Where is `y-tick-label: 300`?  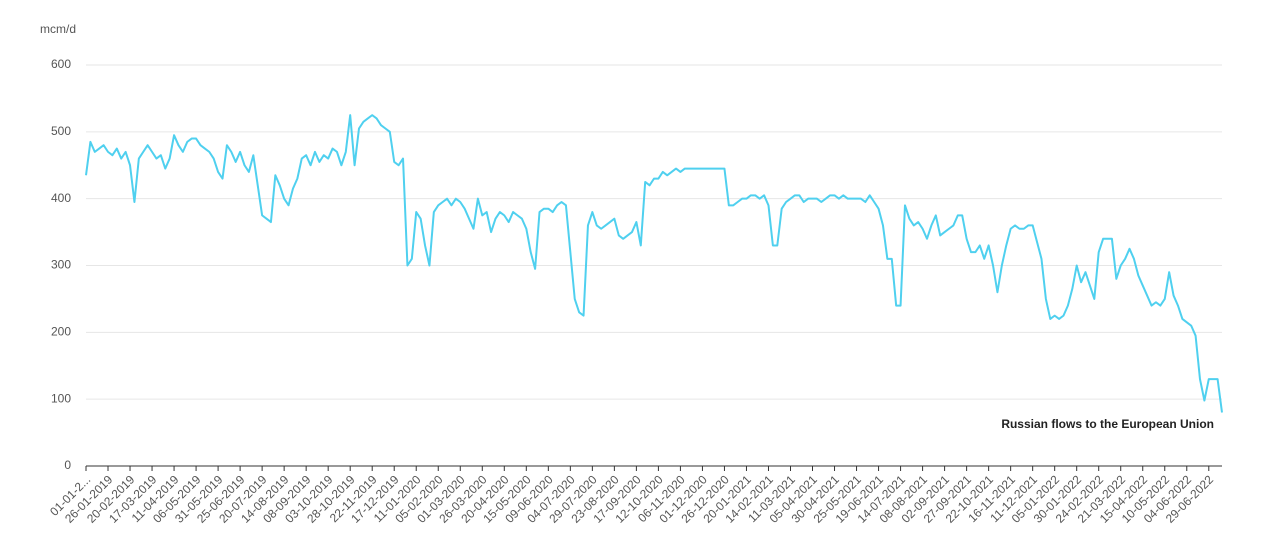 y-tick-label: 300 is located at coordinates (61, 265).